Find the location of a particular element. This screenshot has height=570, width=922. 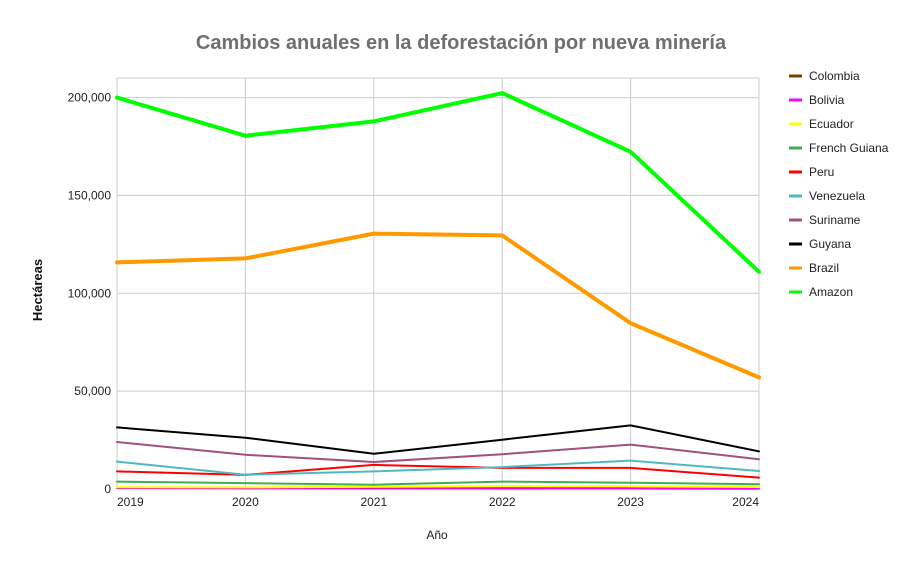

legend-label: Colombia is located at coordinates (834, 76).